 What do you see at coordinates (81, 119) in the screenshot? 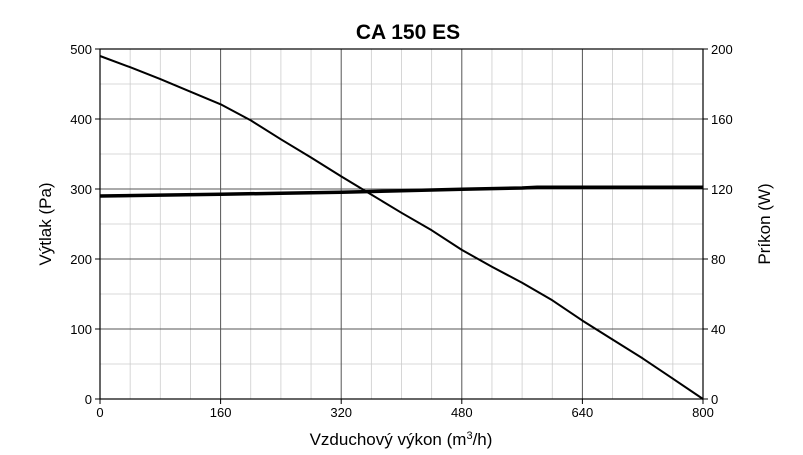
I see `y-tick-label-left: 400` at bounding box center [81, 119].